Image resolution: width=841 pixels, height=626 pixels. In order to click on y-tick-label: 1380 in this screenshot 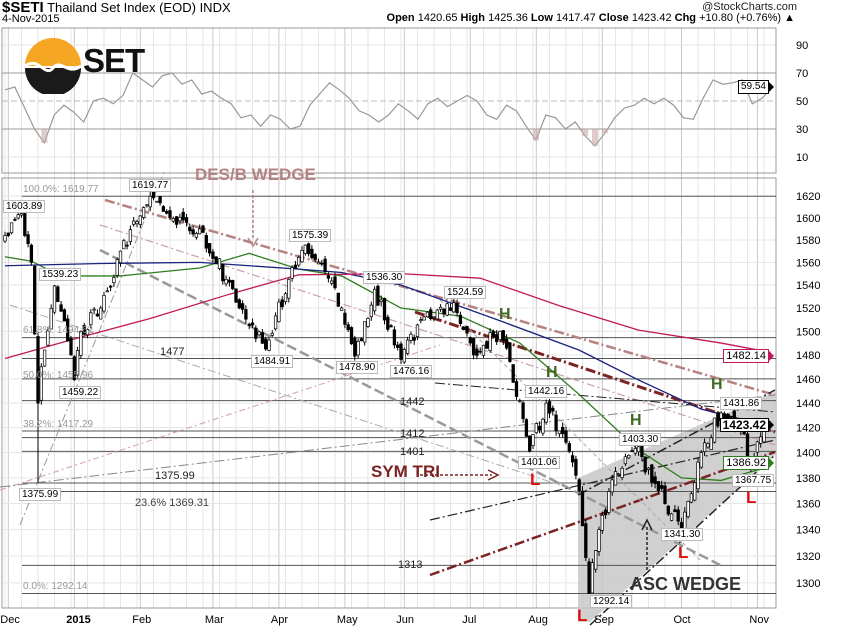, I will do `click(808, 479)`.